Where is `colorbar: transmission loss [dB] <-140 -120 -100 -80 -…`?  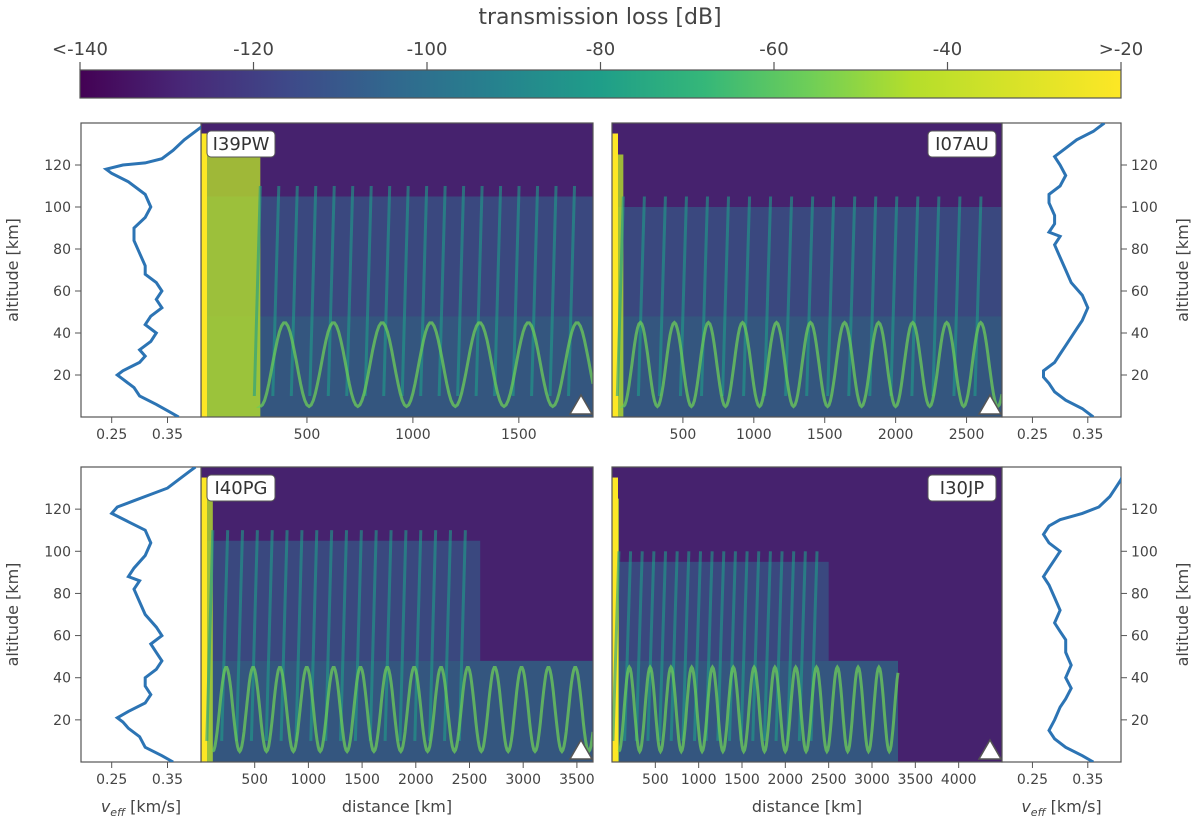 colorbar: transmission loss [dB] <-140 -120 -100 -80 -… is located at coordinates (597, 52).